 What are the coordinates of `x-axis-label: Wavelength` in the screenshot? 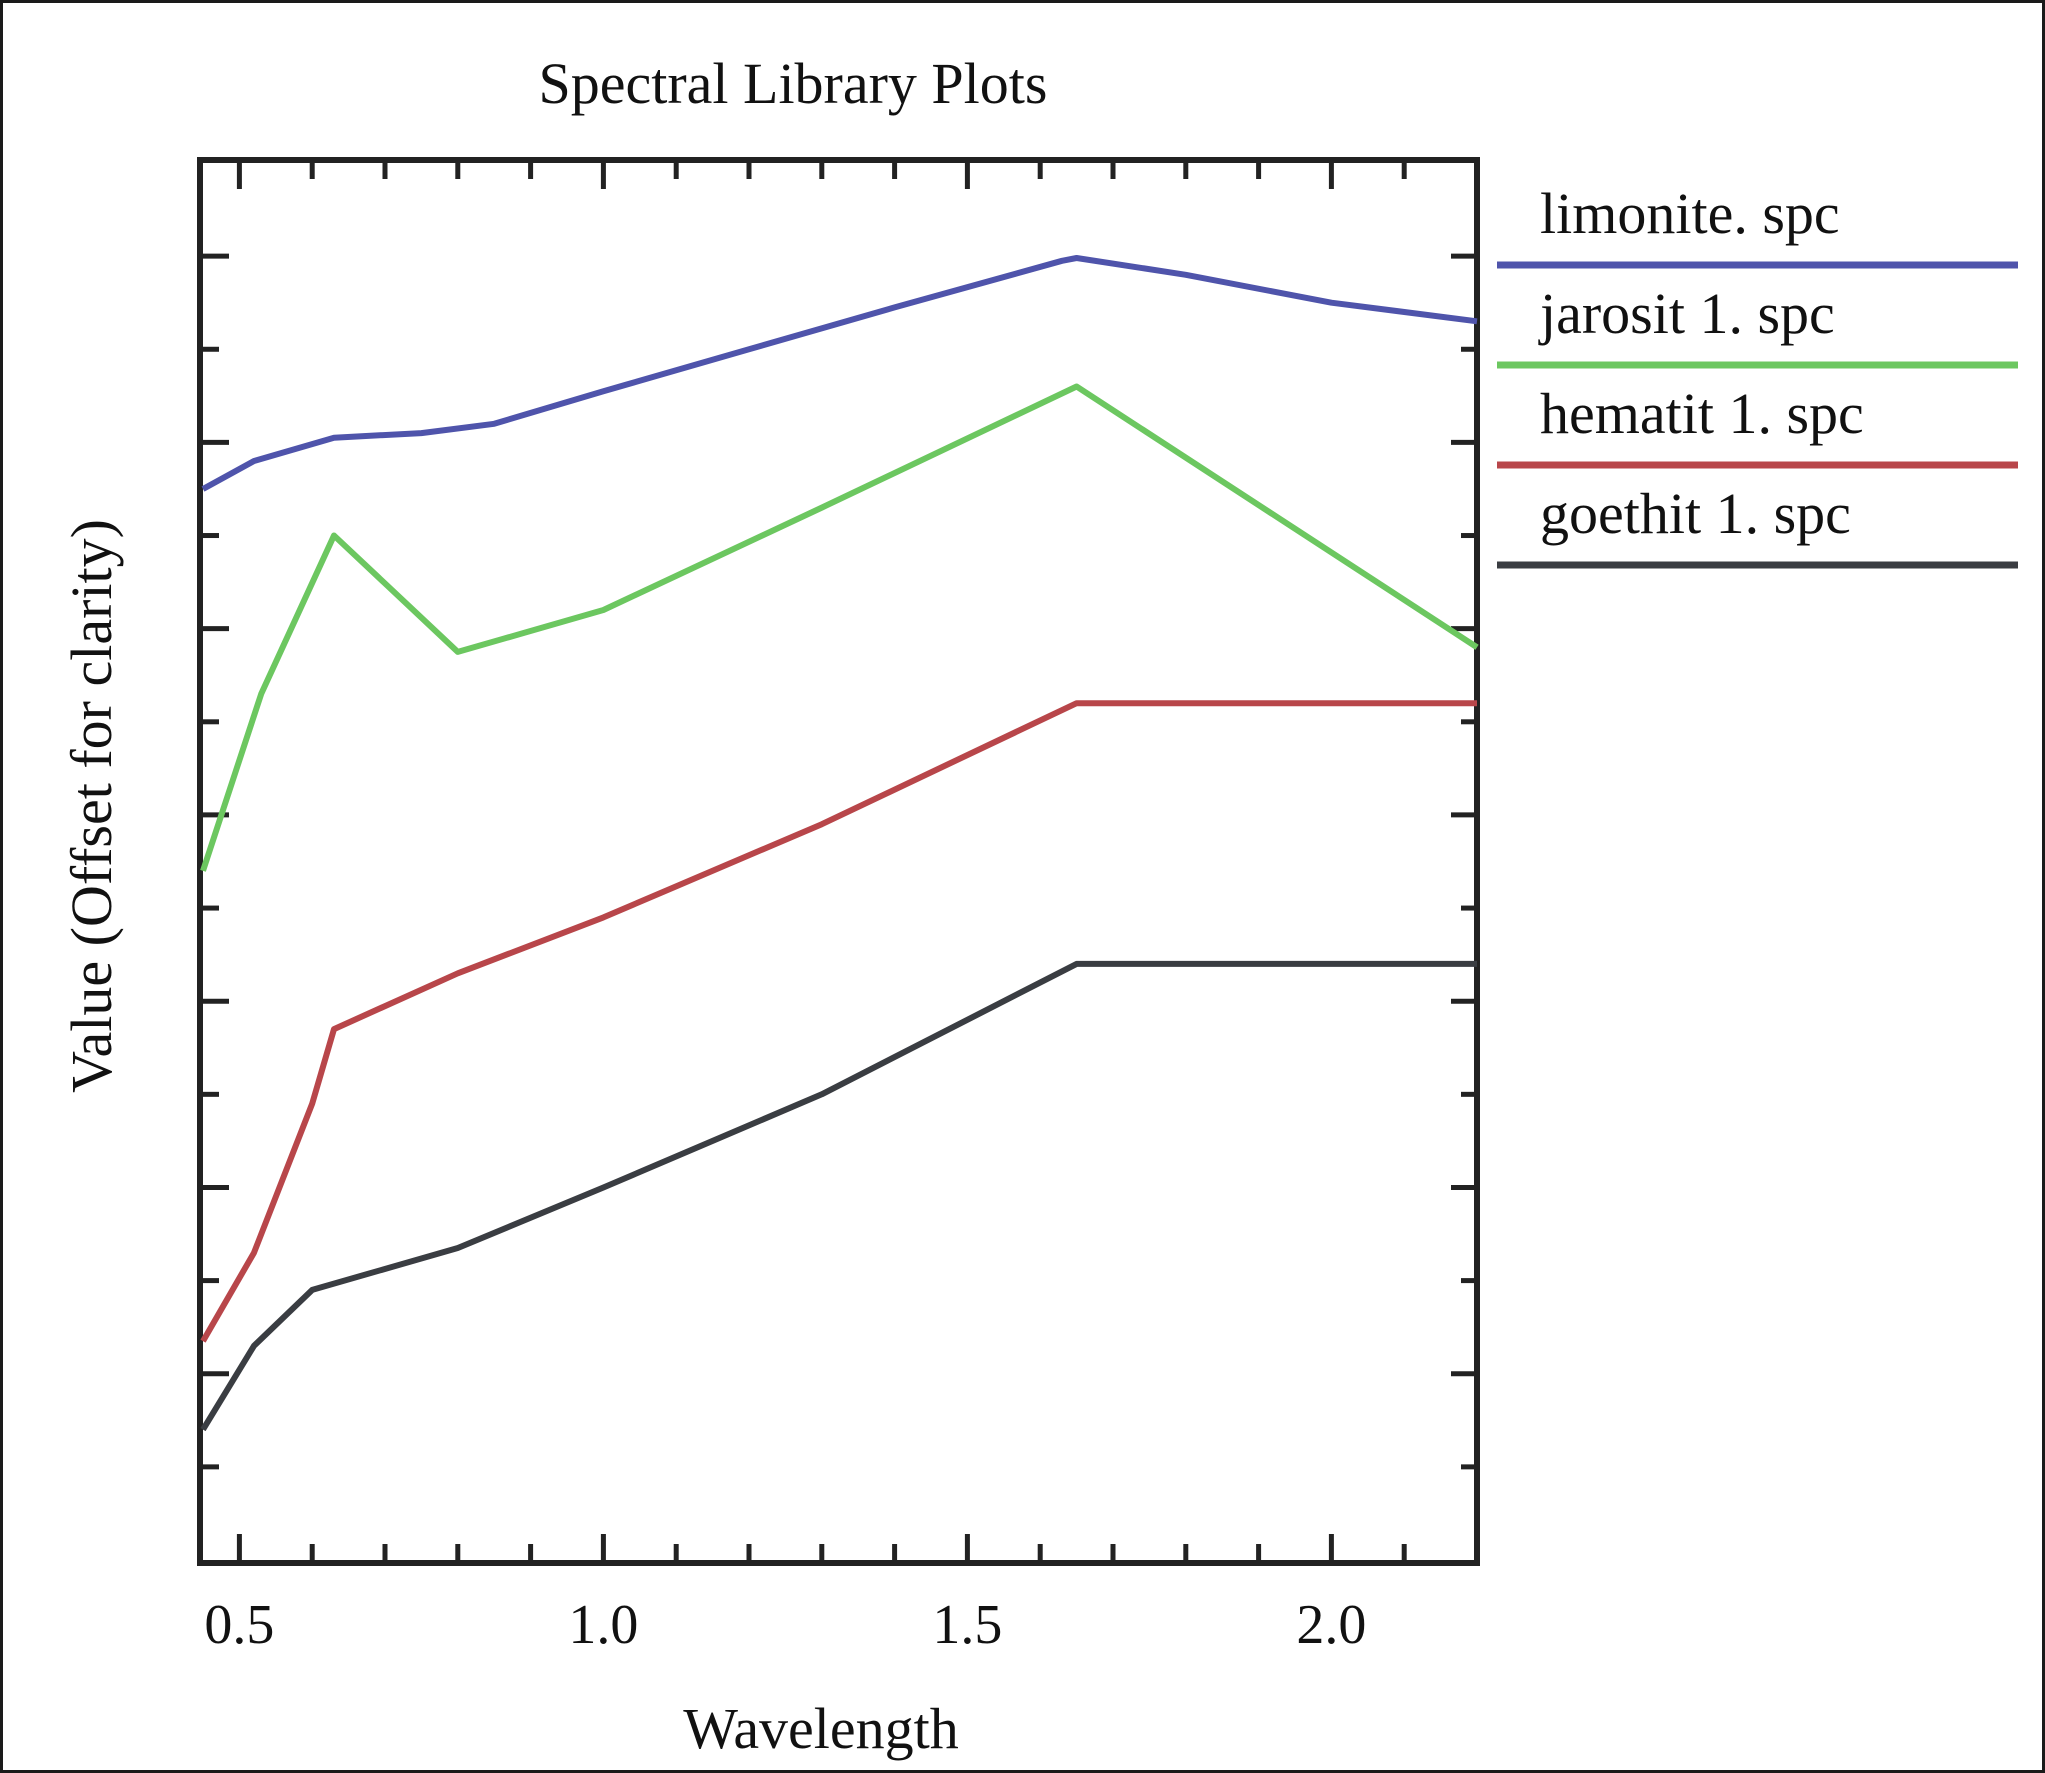 It's located at (821, 1728).